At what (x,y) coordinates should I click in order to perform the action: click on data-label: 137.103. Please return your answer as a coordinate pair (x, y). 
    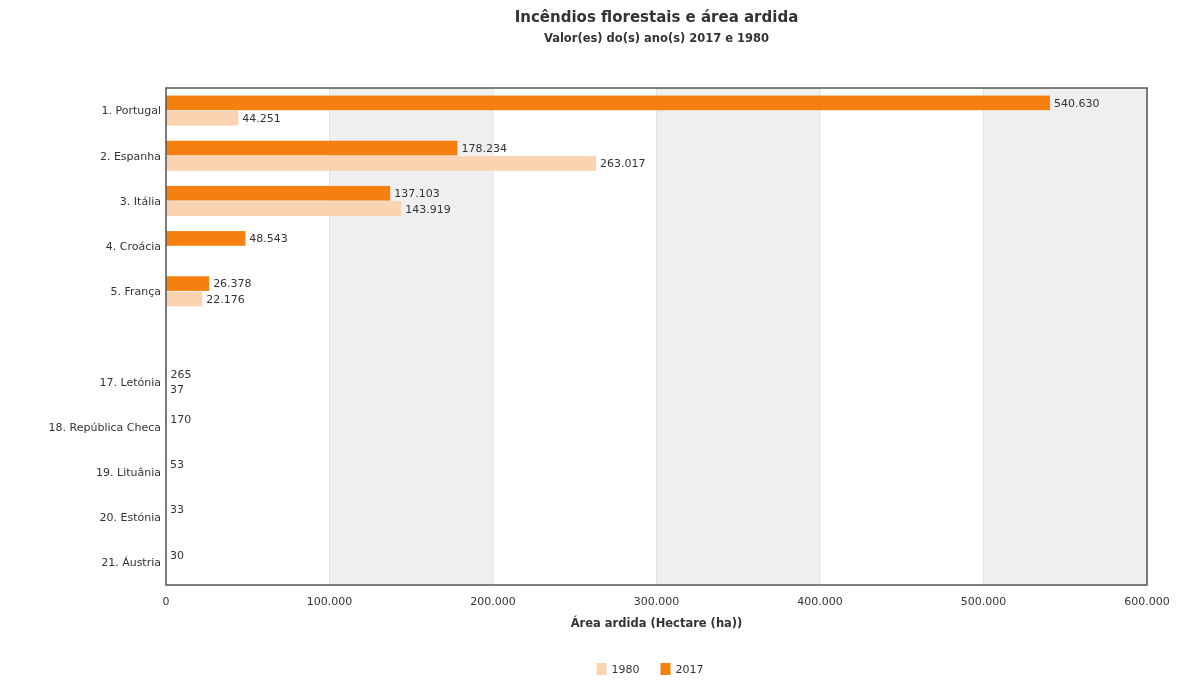
    Looking at the image, I should click on (417, 194).